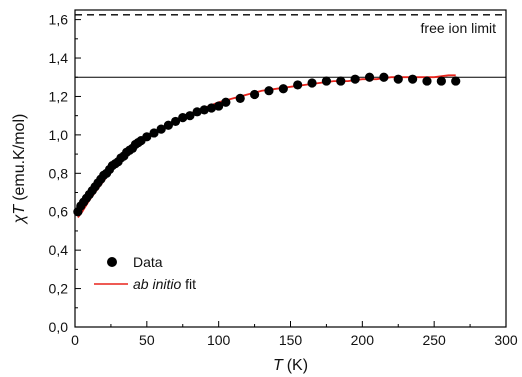  I want to click on x-axis-symbol: T, so click(278, 365).